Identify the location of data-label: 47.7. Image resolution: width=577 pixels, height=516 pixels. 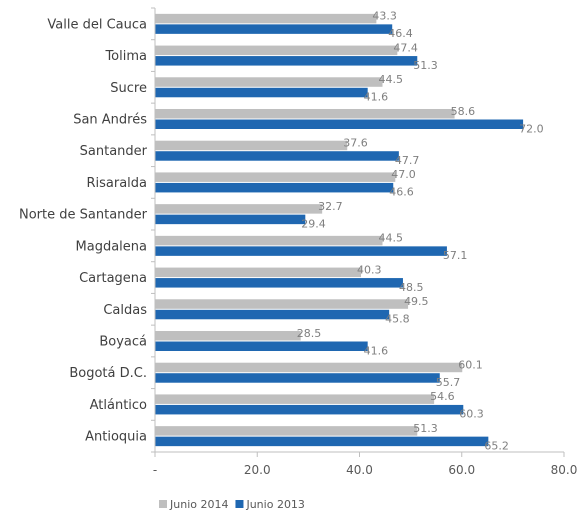
(407, 160).